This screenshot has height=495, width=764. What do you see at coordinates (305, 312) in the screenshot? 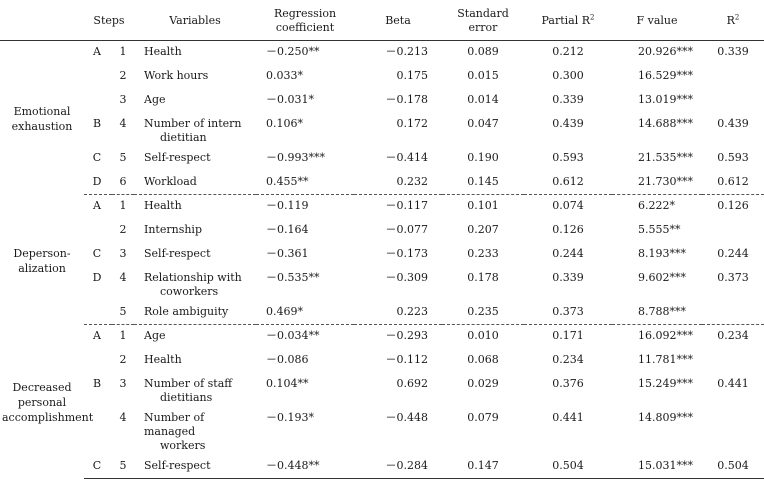
I see `coefficient-cell: 0.469*` at bounding box center [305, 312].